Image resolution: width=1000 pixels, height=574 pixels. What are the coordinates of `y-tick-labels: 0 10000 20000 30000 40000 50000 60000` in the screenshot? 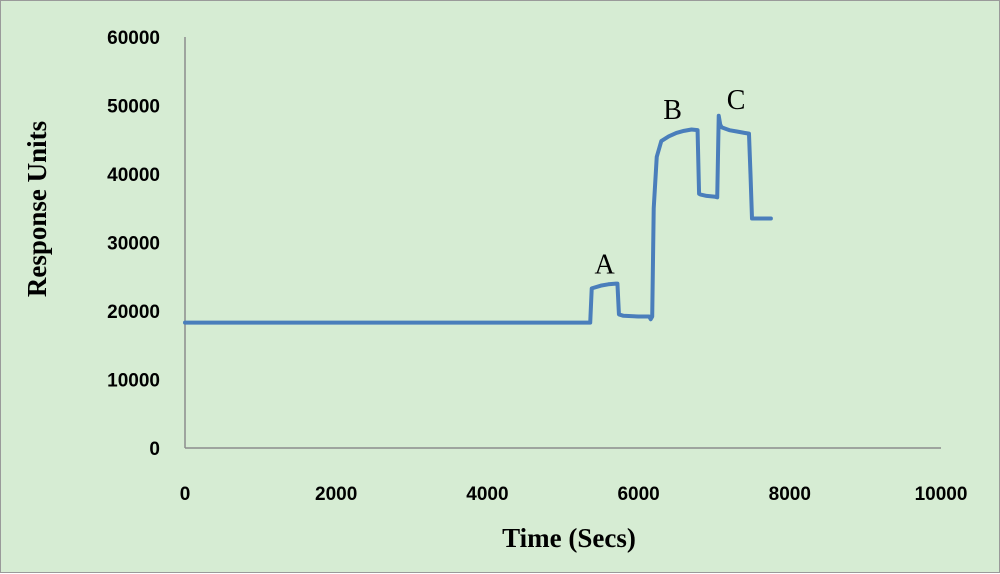 It's located at (133, 244).